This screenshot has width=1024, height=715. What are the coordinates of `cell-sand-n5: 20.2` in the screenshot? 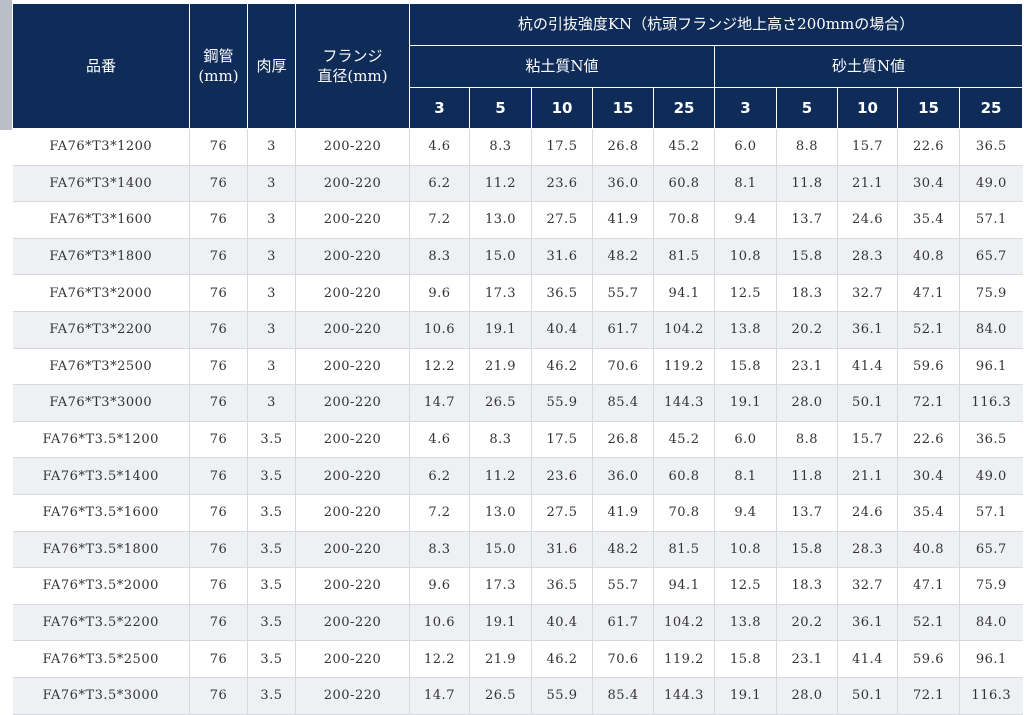 It's located at (807, 330).